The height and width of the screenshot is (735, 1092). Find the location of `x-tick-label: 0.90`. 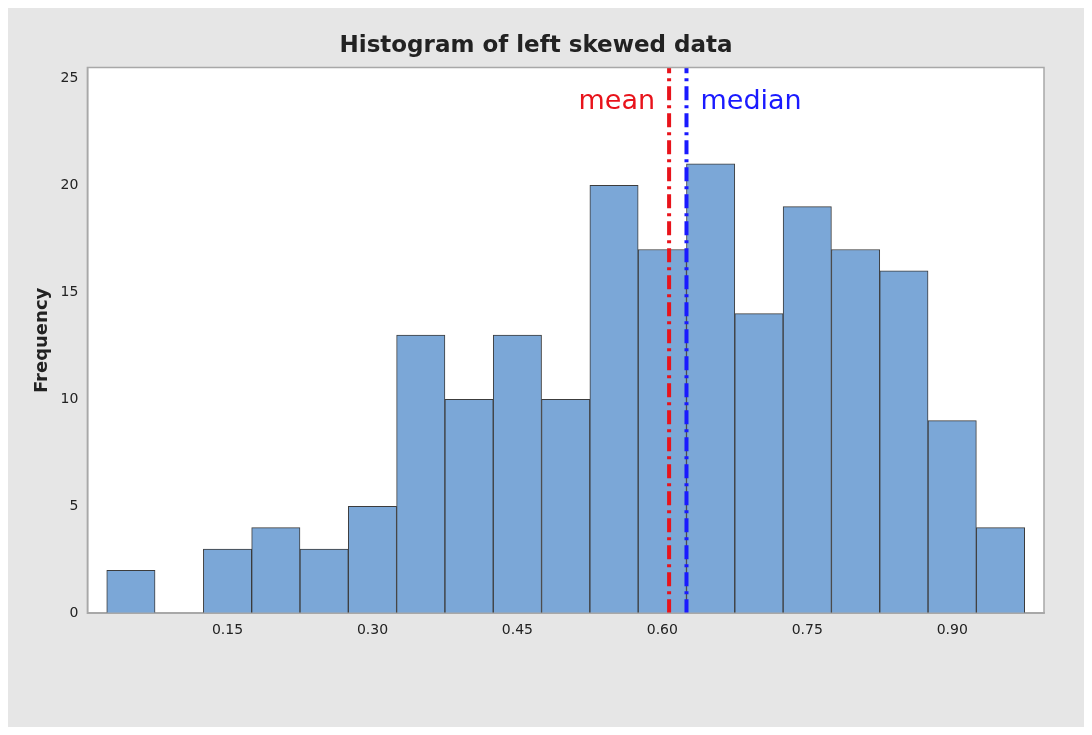

x-tick-label: 0.90 is located at coordinates (952, 629).